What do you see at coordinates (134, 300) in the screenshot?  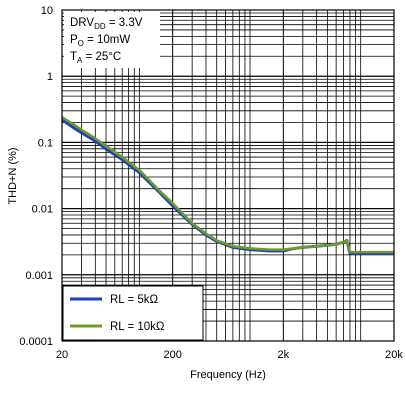 I see `legend-label-5k: RL = 5kΩ` at bounding box center [134, 300].